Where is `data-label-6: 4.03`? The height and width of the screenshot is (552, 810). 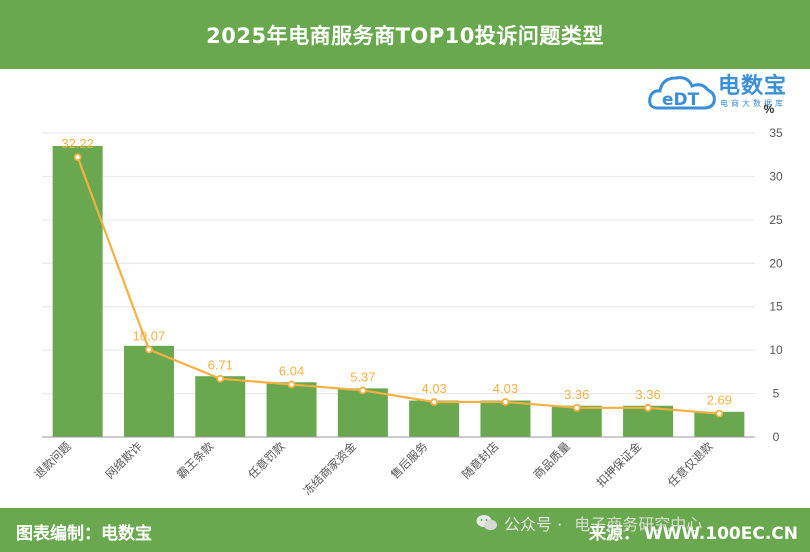
data-label-6: 4.03 is located at coordinates (505, 388).